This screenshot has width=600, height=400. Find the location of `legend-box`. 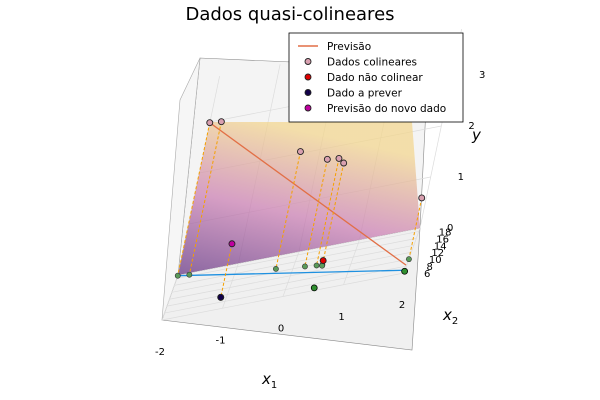

legend-box is located at coordinates (376, 77).